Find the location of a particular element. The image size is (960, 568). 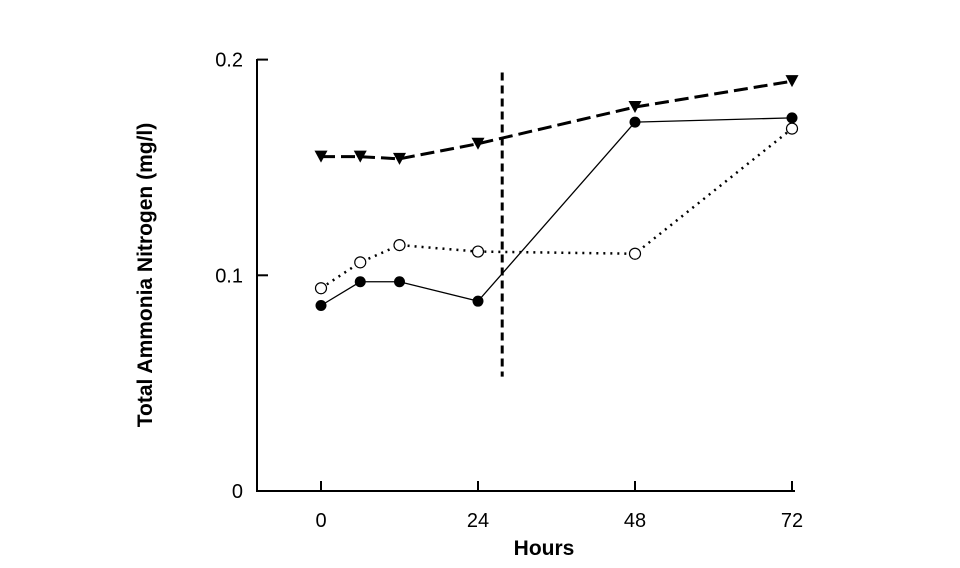

x-tick-label: 48 is located at coordinates (635, 521).